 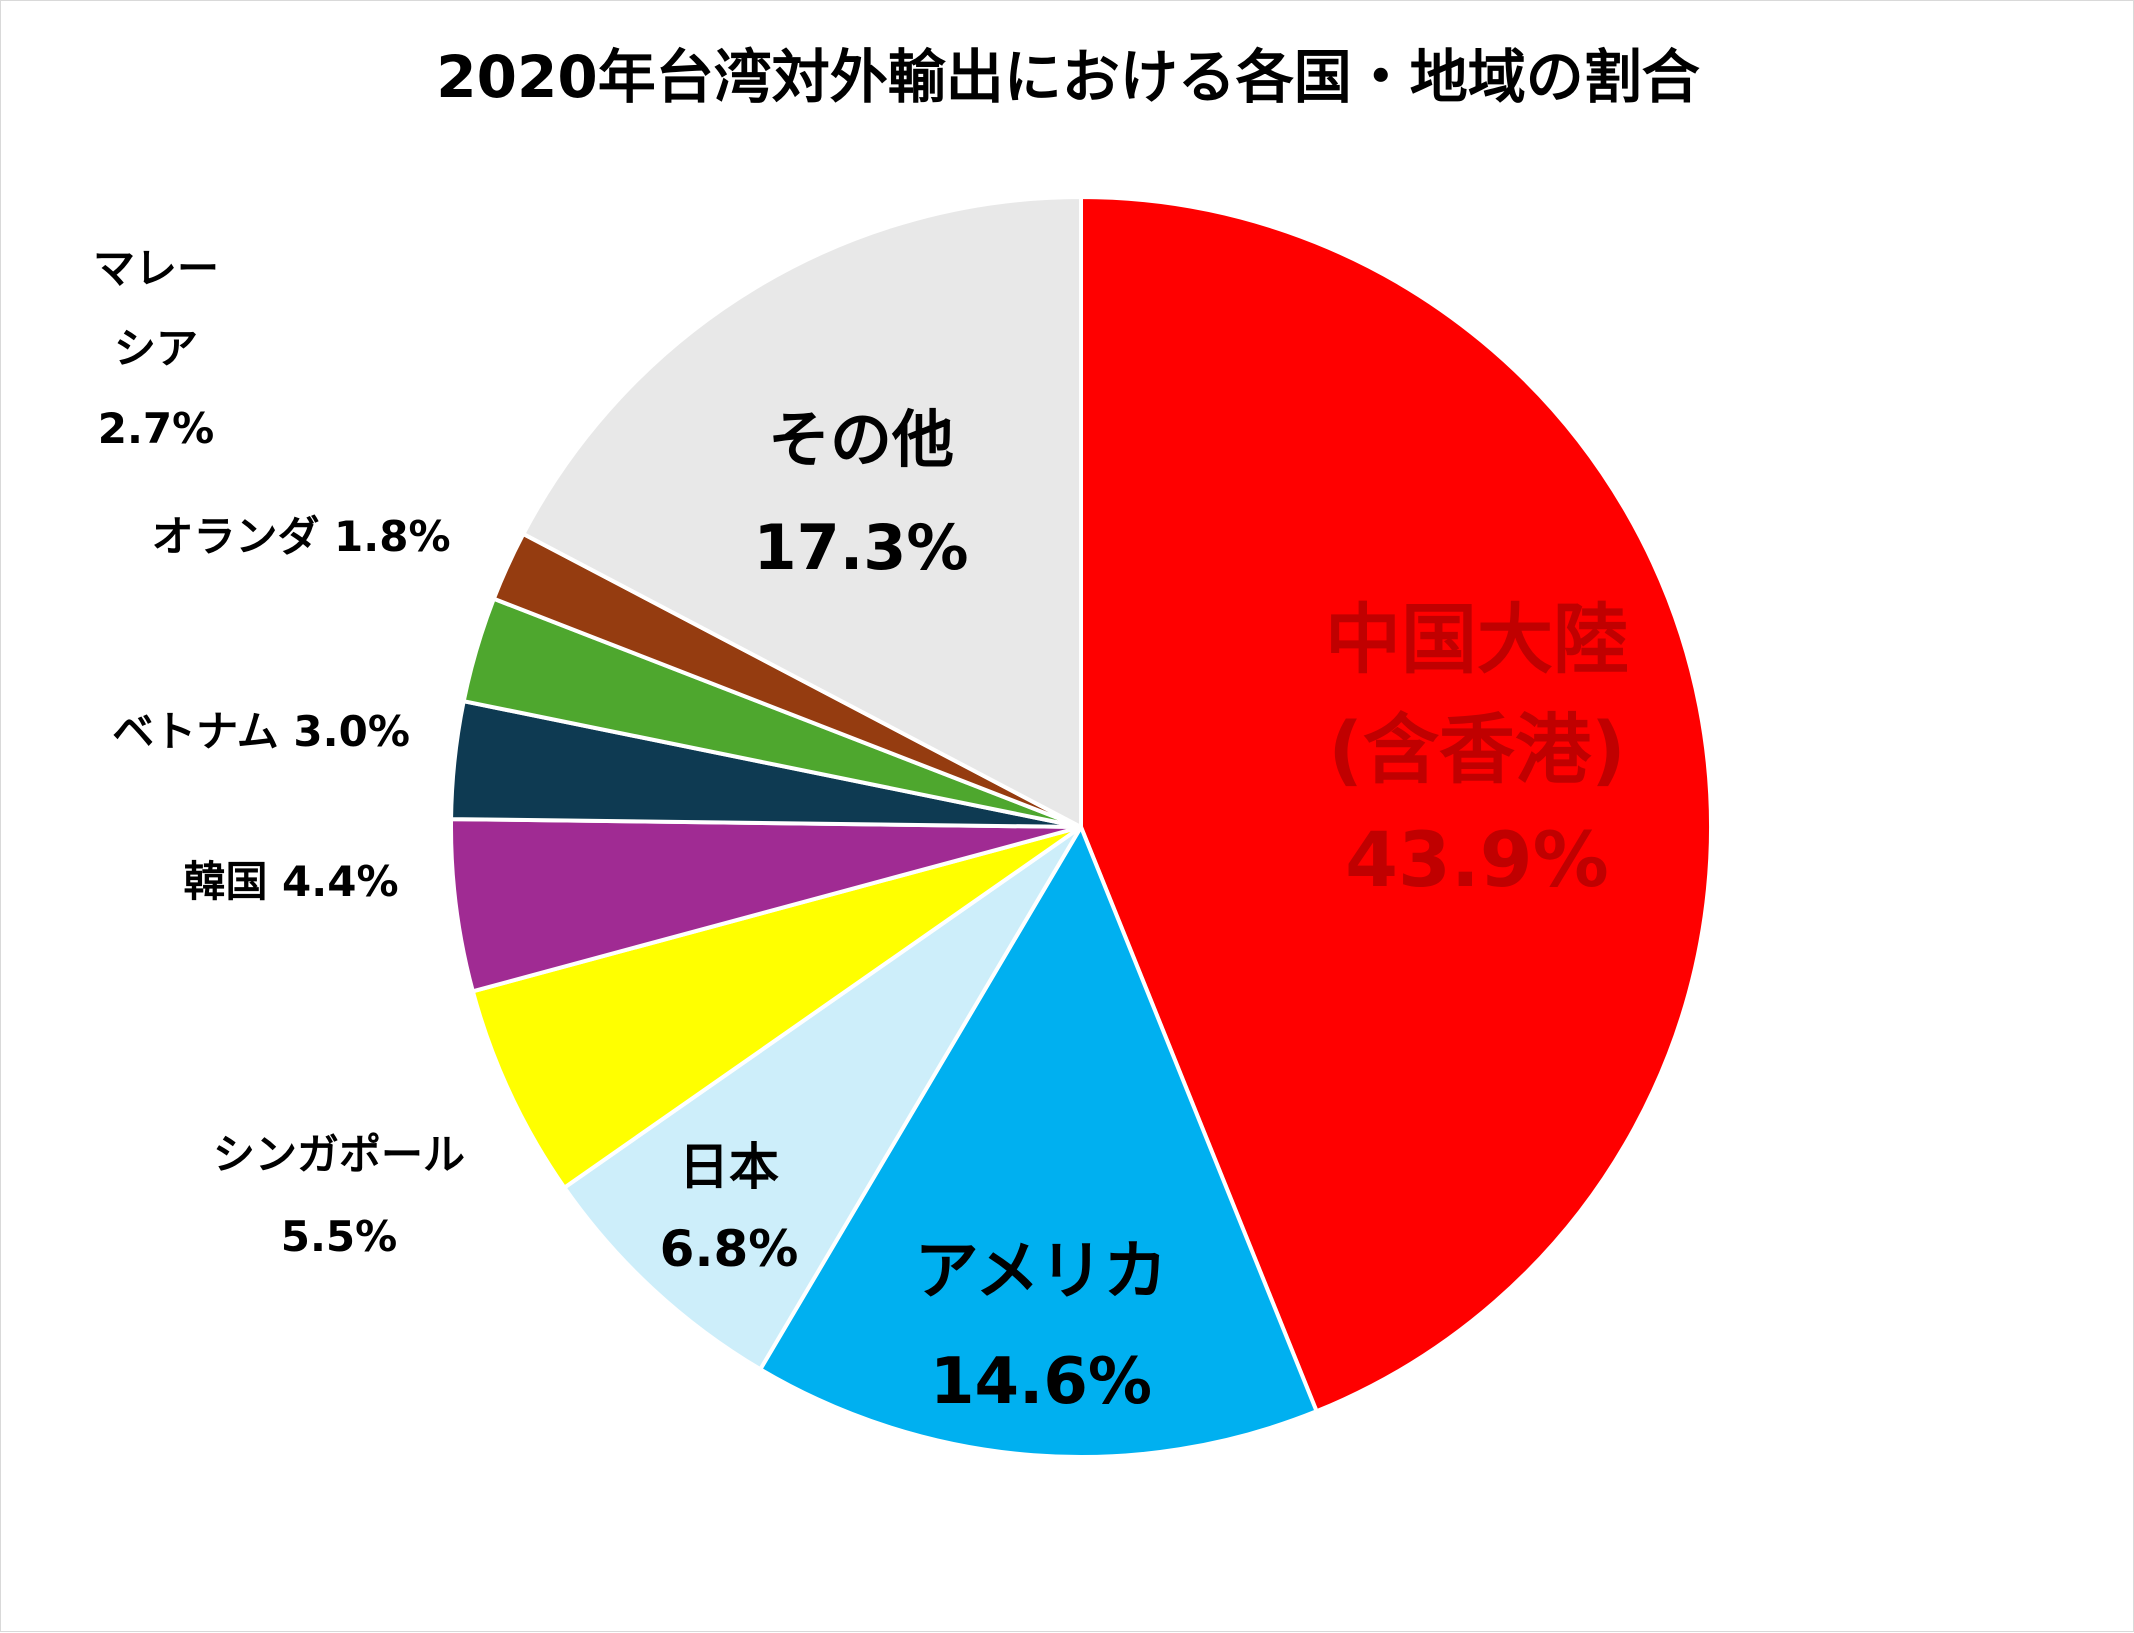 What do you see at coordinates (860, 493) in the screenshot?
I see `slice-label-9: その他 17.3%` at bounding box center [860, 493].